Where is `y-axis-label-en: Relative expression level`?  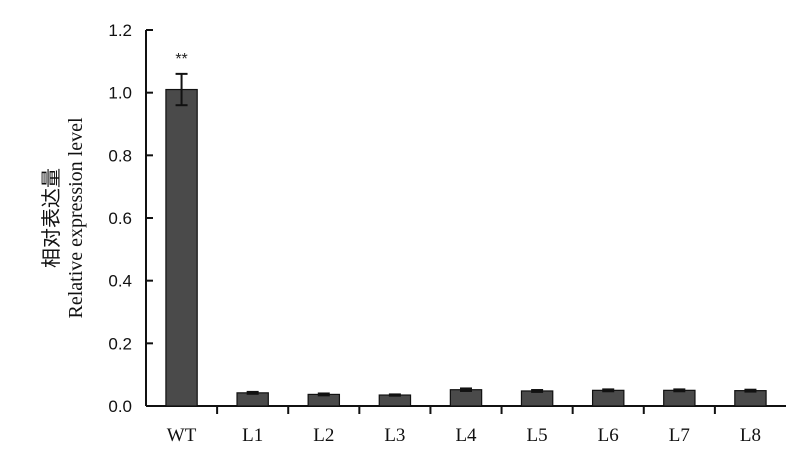
y-axis-label-en: Relative expression level is located at coordinates (76, 217).